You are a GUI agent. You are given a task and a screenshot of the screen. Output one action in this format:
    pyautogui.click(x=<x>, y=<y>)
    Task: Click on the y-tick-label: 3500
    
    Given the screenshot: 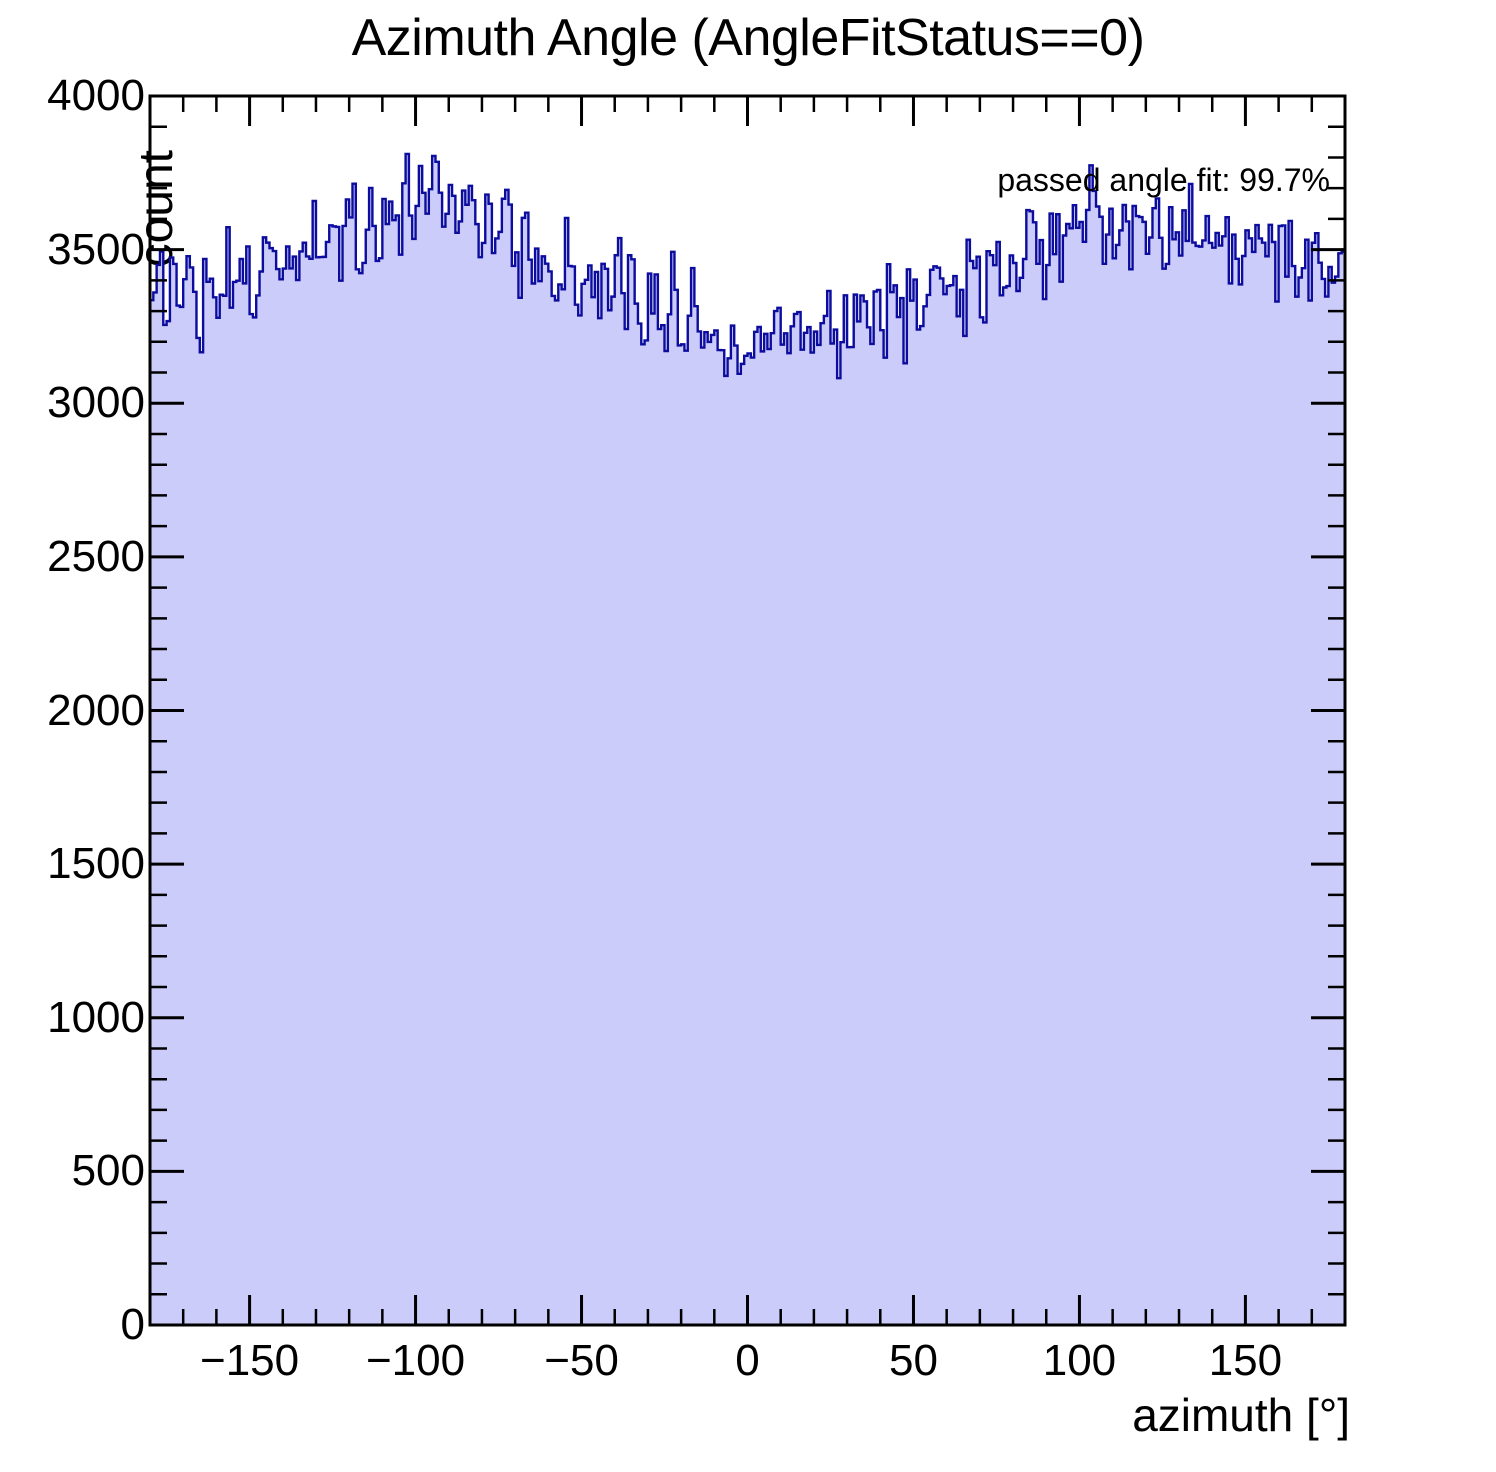 What is the action you would take?
    pyautogui.click(x=96, y=249)
    